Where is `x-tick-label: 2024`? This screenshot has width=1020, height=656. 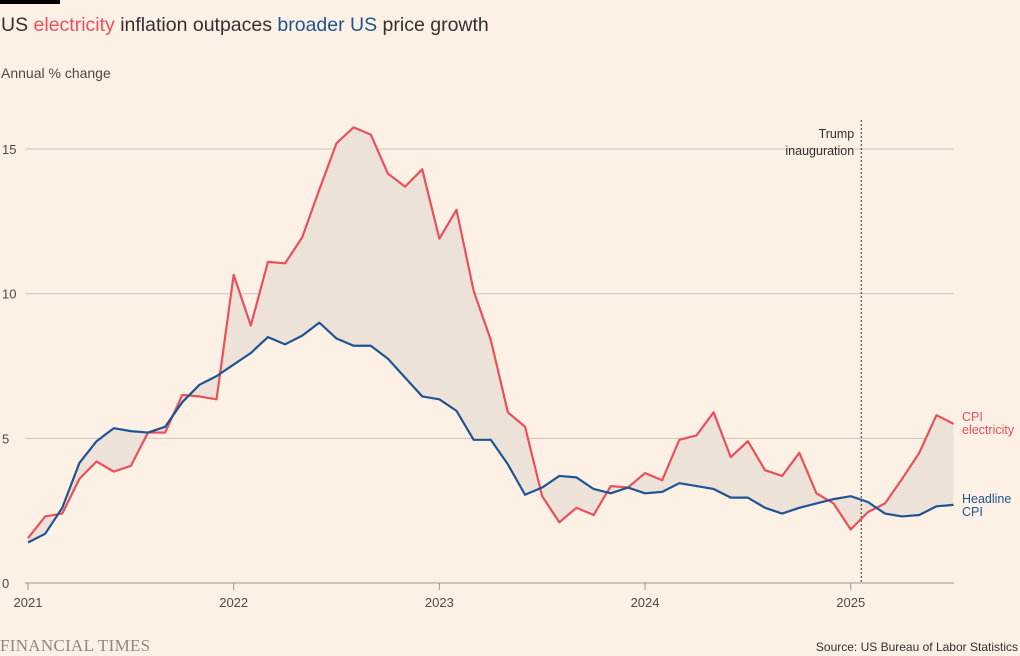
x-tick-label: 2024 is located at coordinates (645, 602).